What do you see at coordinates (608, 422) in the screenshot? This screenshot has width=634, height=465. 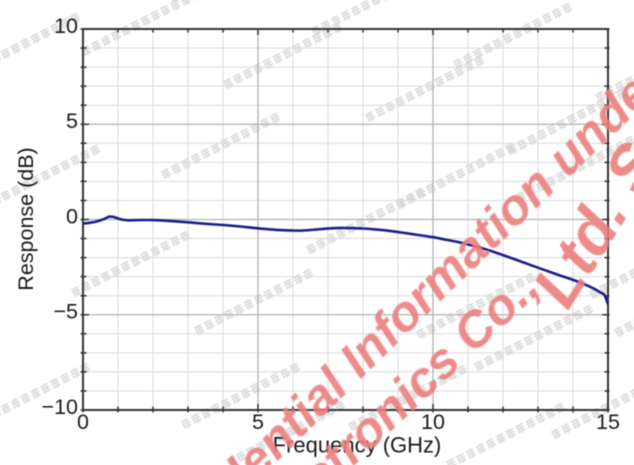 I see `svg-text: 15` at bounding box center [608, 422].